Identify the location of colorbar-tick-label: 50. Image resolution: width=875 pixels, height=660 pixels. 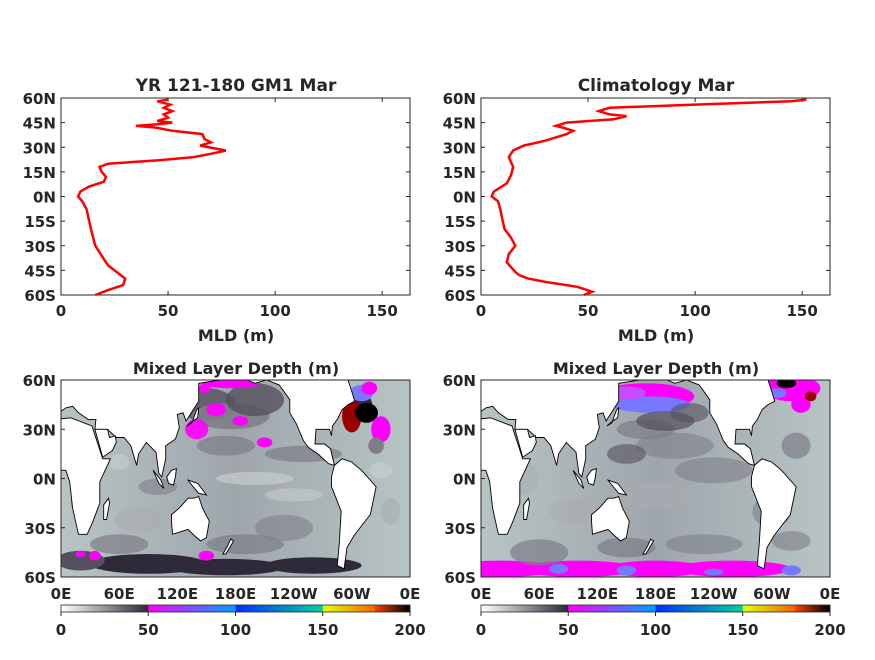
(148, 630).